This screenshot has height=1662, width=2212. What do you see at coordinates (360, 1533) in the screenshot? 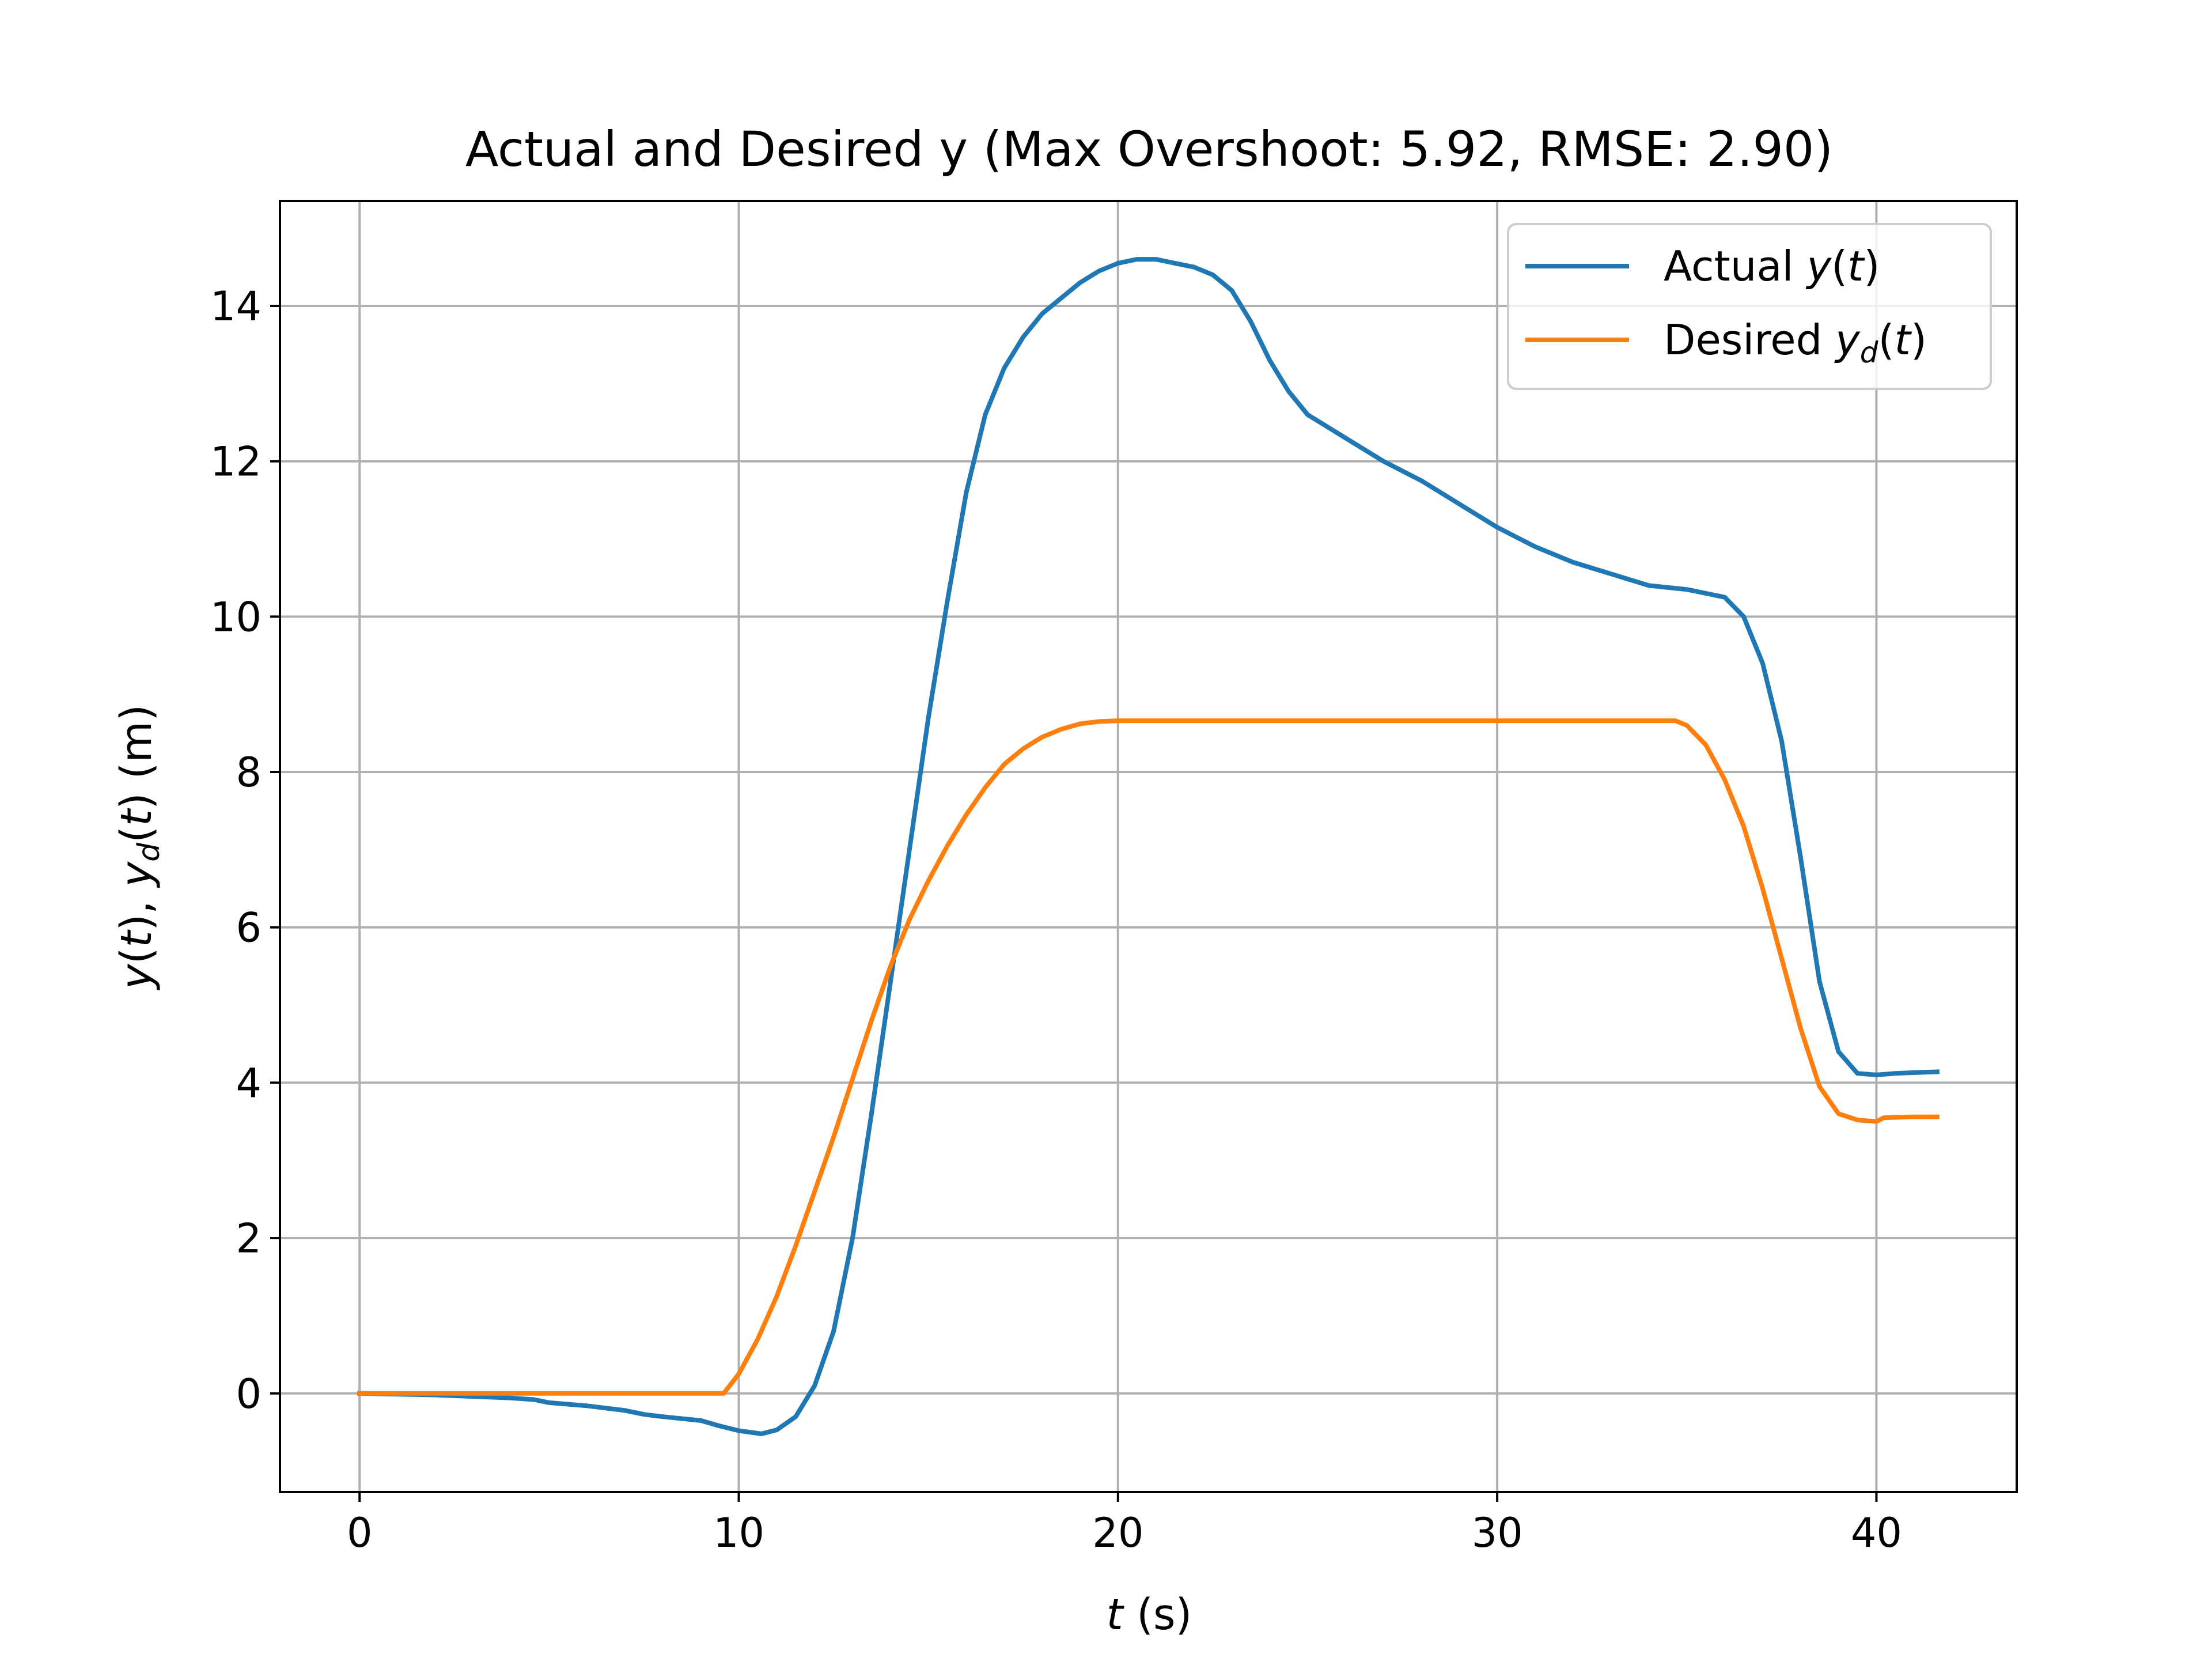
I see `x-tick-label: 0` at bounding box center [360, 1533].